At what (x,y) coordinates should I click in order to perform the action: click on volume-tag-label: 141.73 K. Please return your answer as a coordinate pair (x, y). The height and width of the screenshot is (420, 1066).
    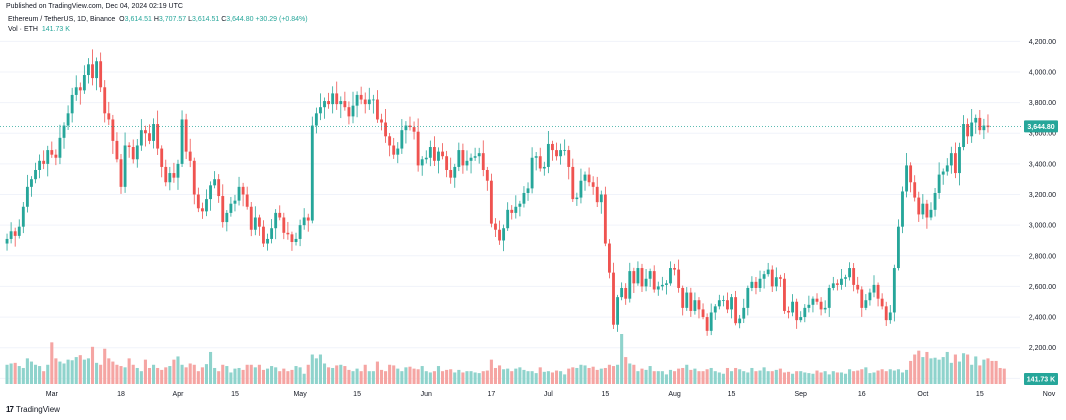
    Looking at the image, I should click on (1041, 380).